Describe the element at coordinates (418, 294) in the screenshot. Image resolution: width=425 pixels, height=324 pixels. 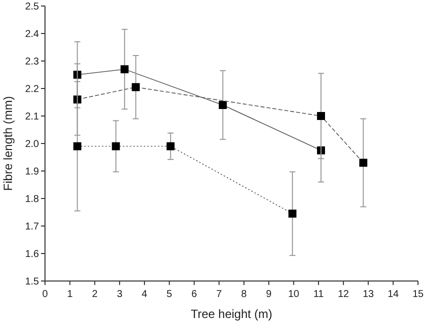
I see `x-tick-label: 15` at that location.